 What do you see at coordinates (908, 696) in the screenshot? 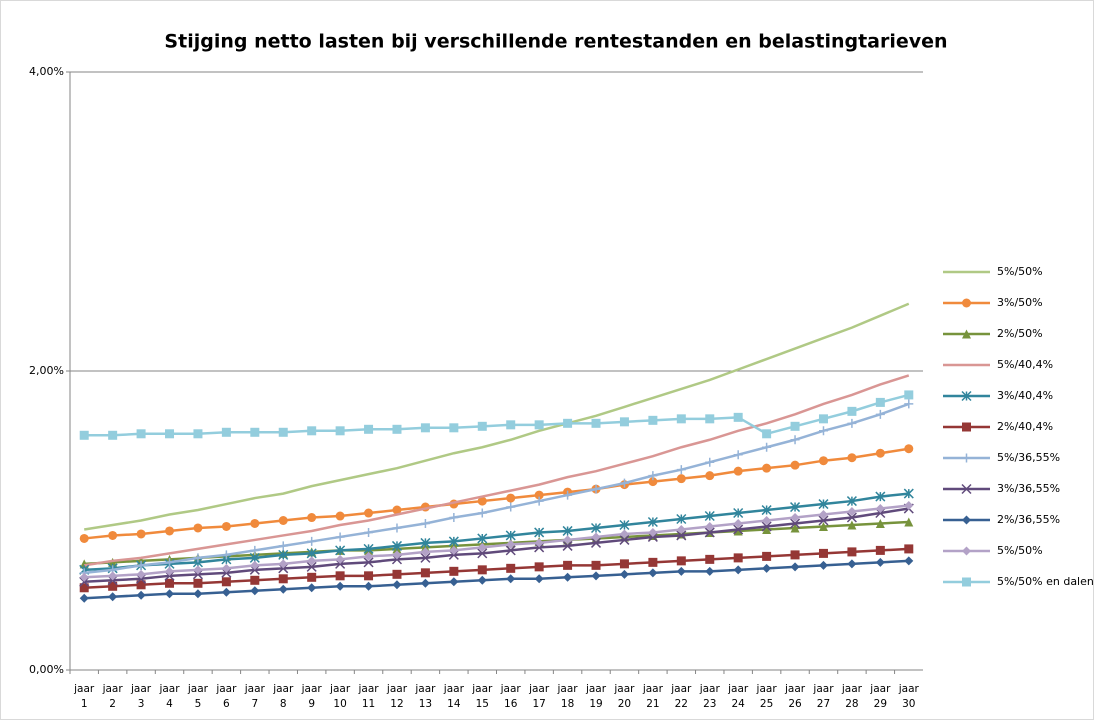
I see `x-tick-label: jaar 30` at bounding box center [908, 696].